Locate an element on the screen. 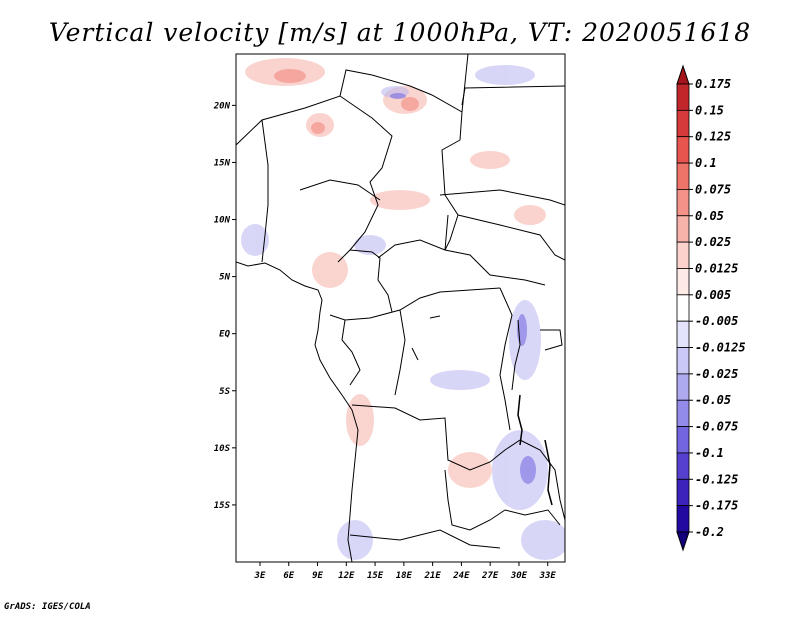 The image size is (800, 618). longitude-axis: 3E 6E 9E 12E 15E 18E 21E 24E 27E 30E 33E is located at coordinates (405, 571).